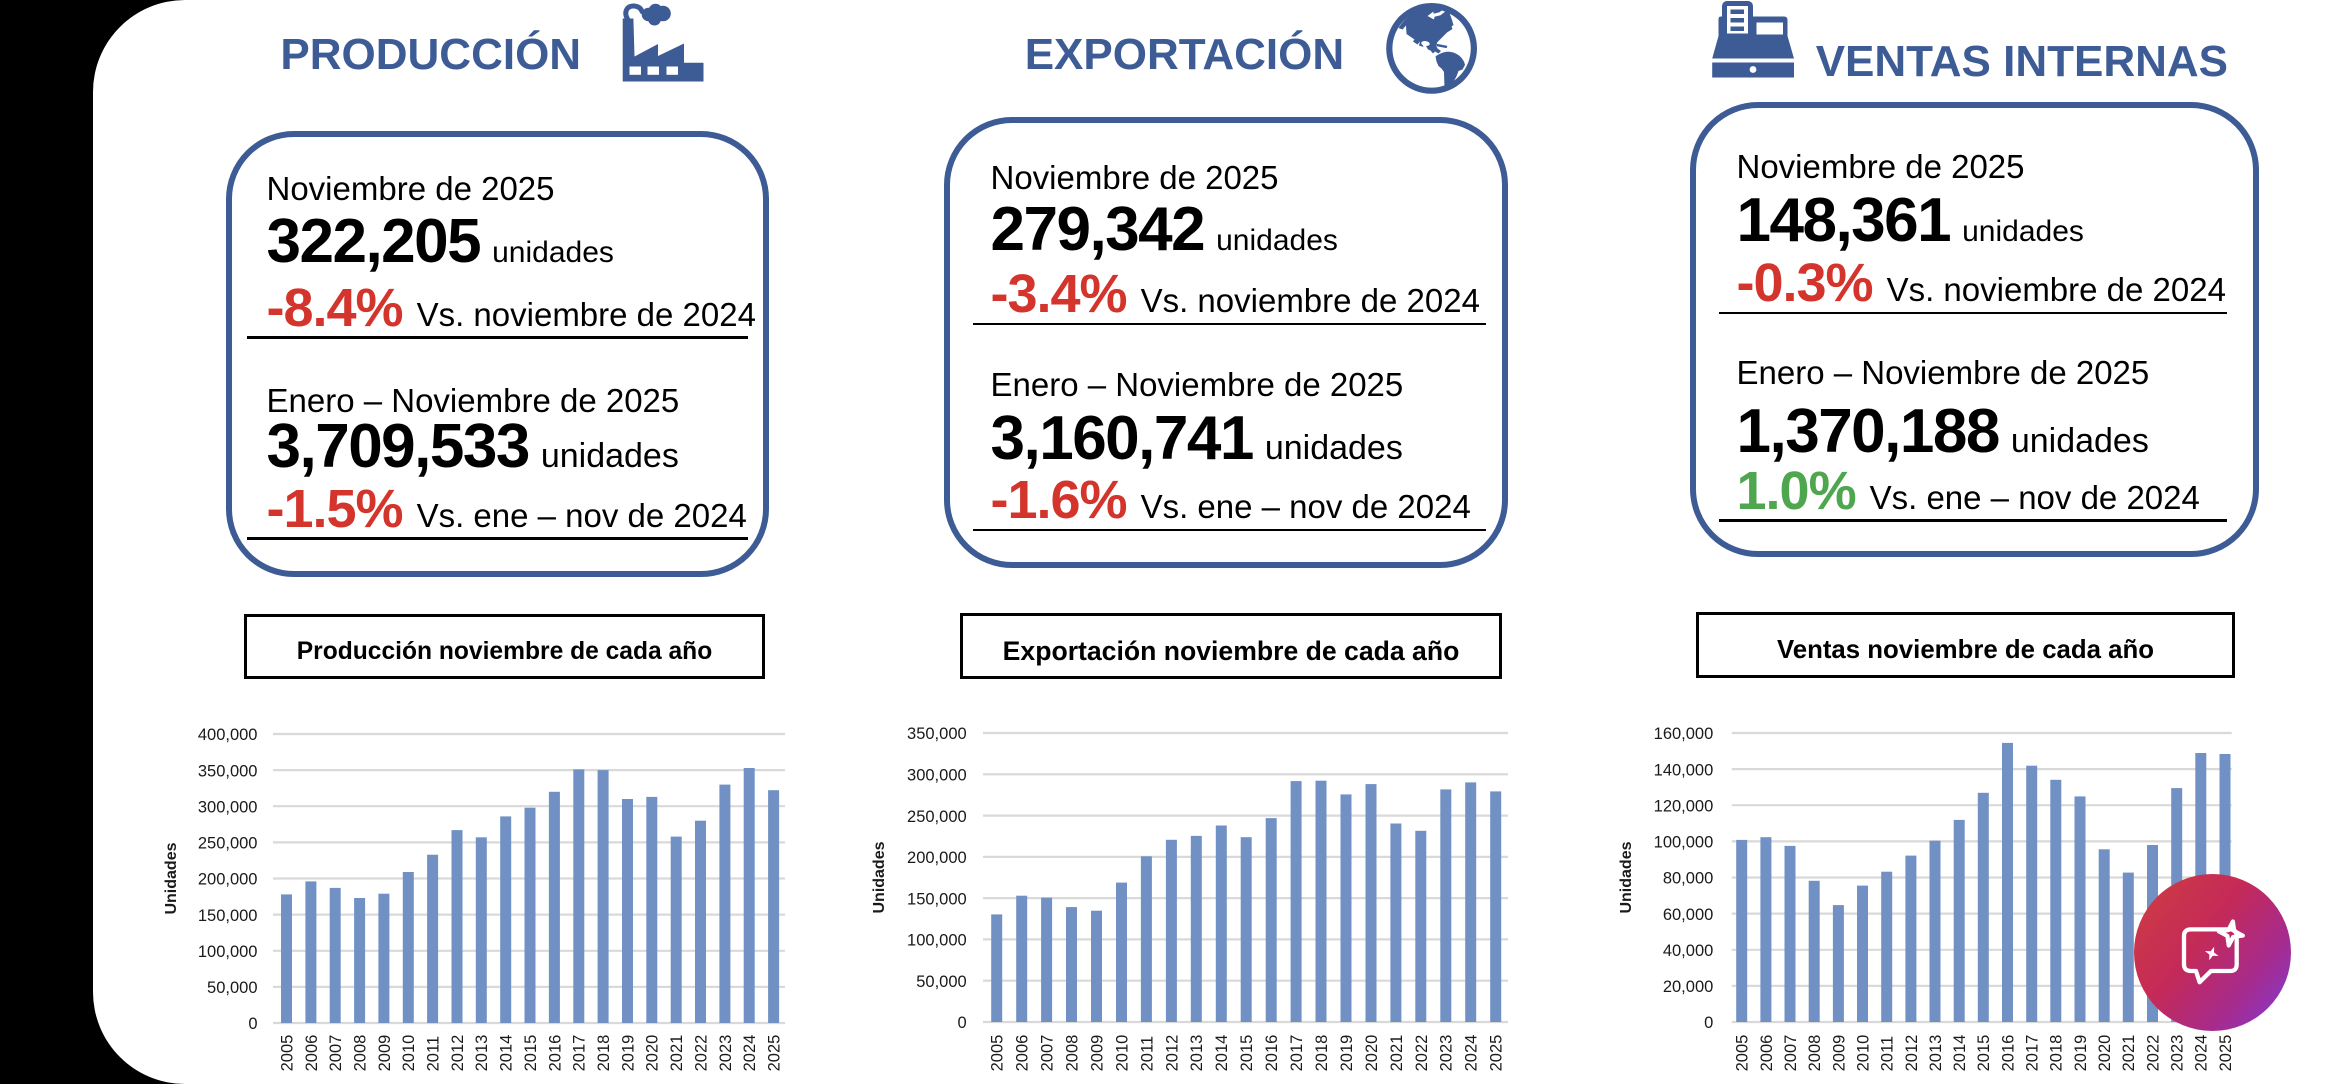 This screenshot has height=1084, width=2340. I want to click on svg-text: 20,000, so click(1688, 987).